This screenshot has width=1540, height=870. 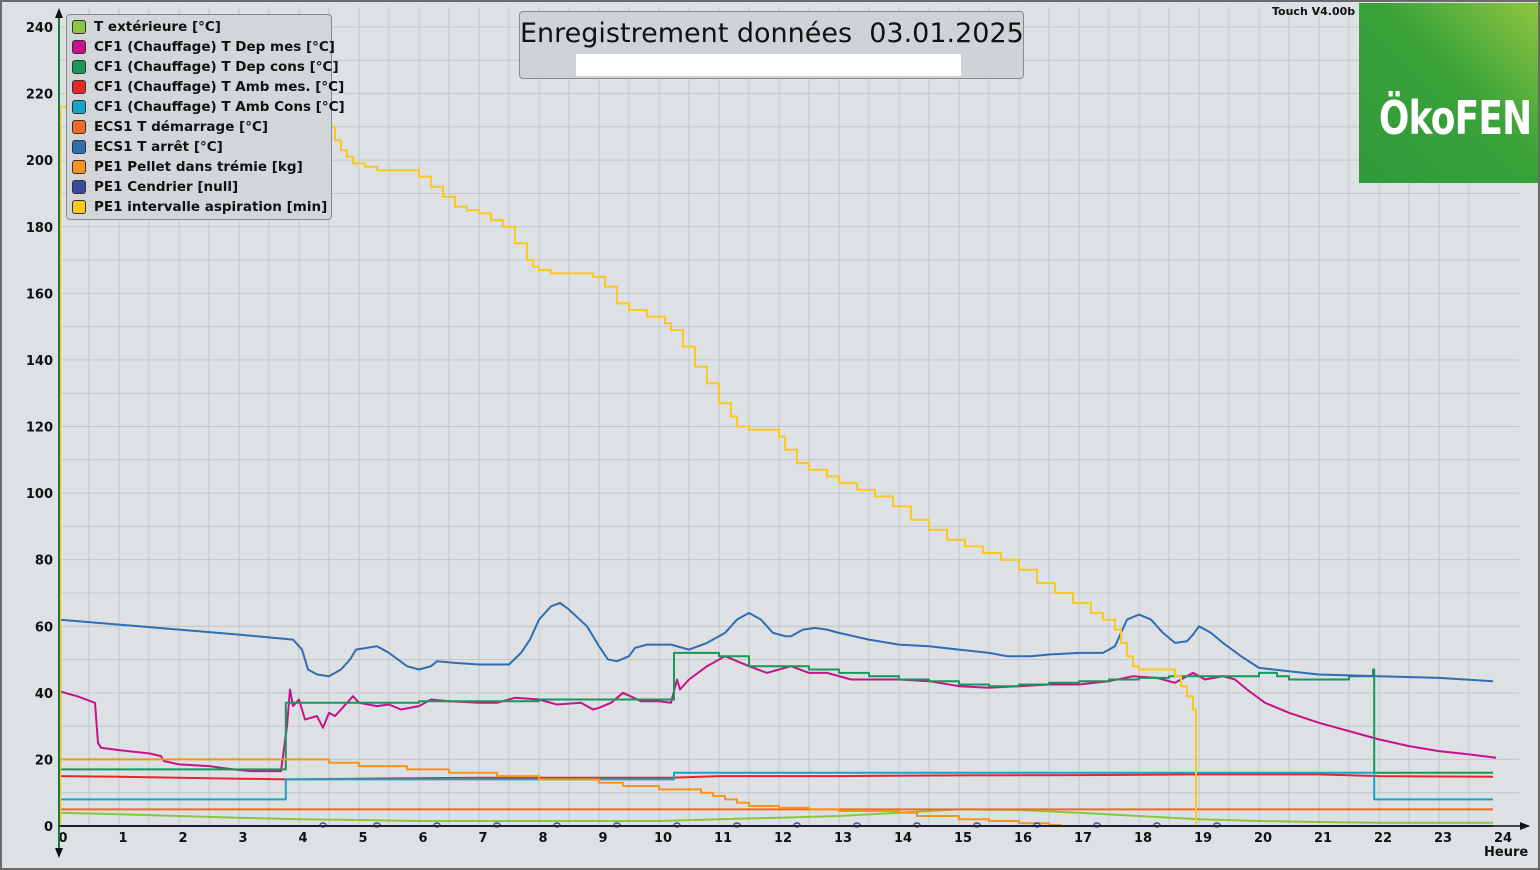 I want to click on legend-item: PE1 intervalle aspiration [min], so click(x=199, y=207).